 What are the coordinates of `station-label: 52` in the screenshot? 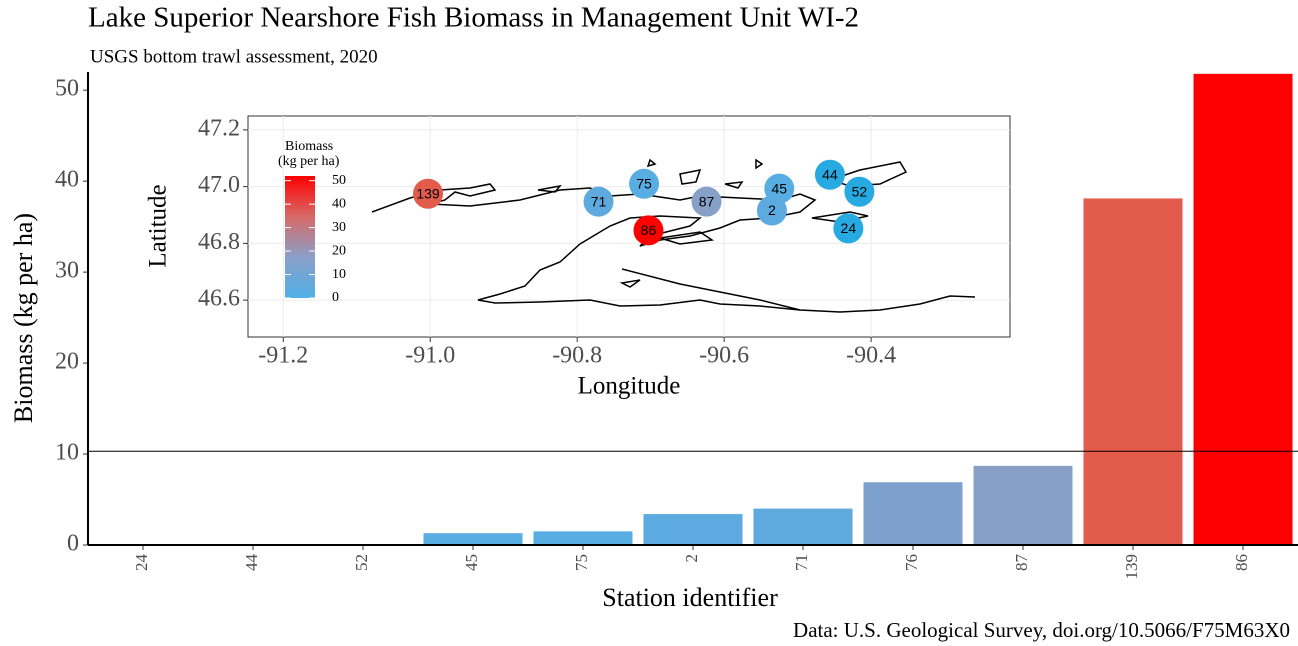 It's located at (860, 191).